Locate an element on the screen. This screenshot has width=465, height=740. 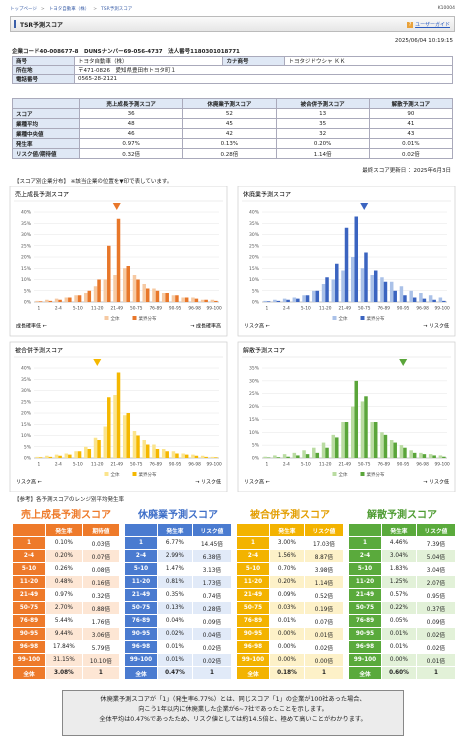
x-label-left: 成長確率低 ← is located at coordinates (31, 326).